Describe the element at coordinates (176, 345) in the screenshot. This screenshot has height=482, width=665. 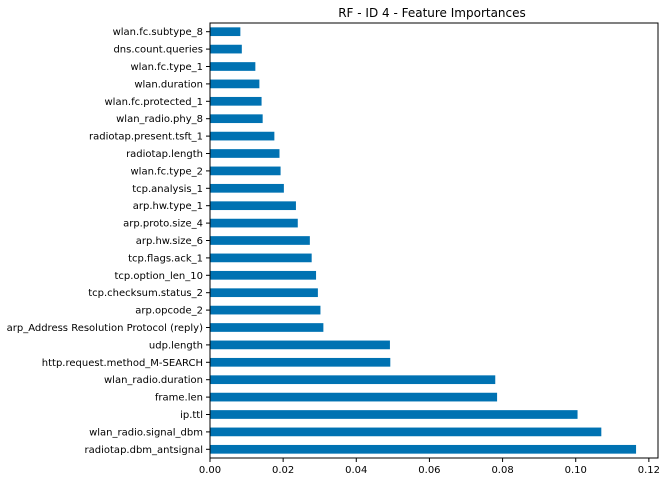
I see `y-tick-label: udp.length` at that location.